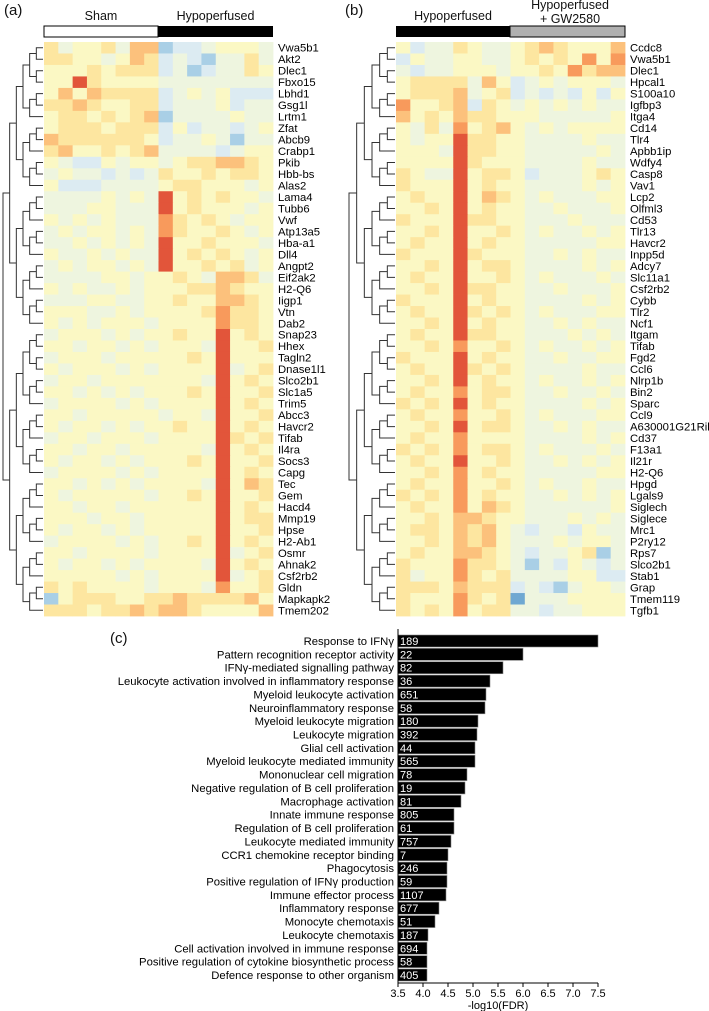  I want to click on bar-gene-count: 58, so click(406, 963).